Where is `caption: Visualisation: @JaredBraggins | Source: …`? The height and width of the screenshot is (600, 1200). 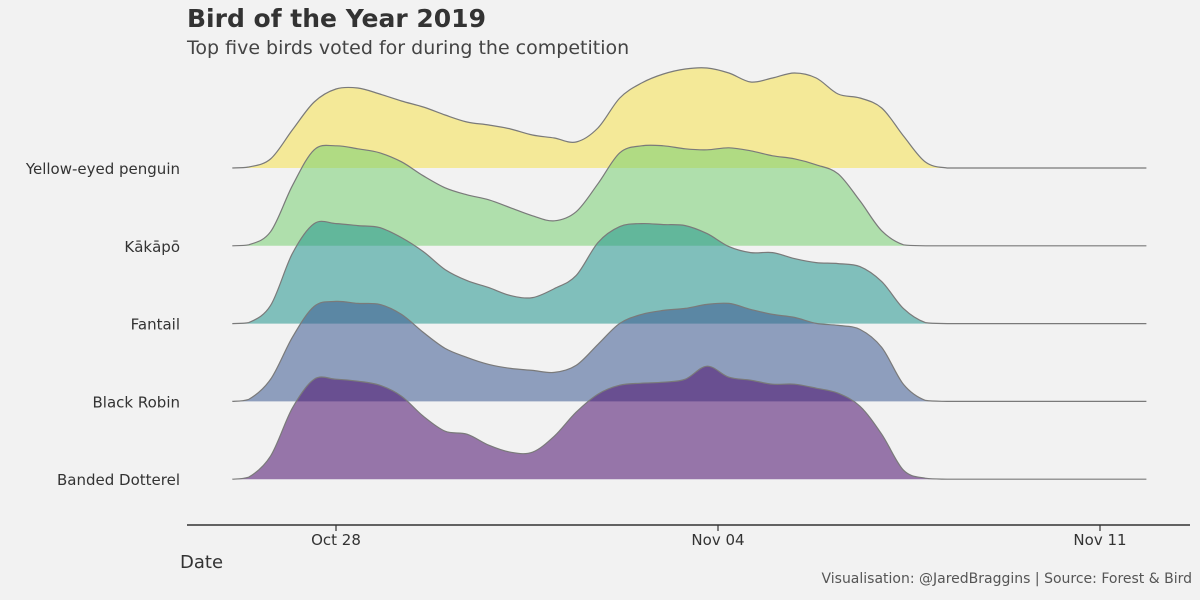 caption: Visualisation: @JaredBraggins | Source: … is located at coordinates (1006, 579).